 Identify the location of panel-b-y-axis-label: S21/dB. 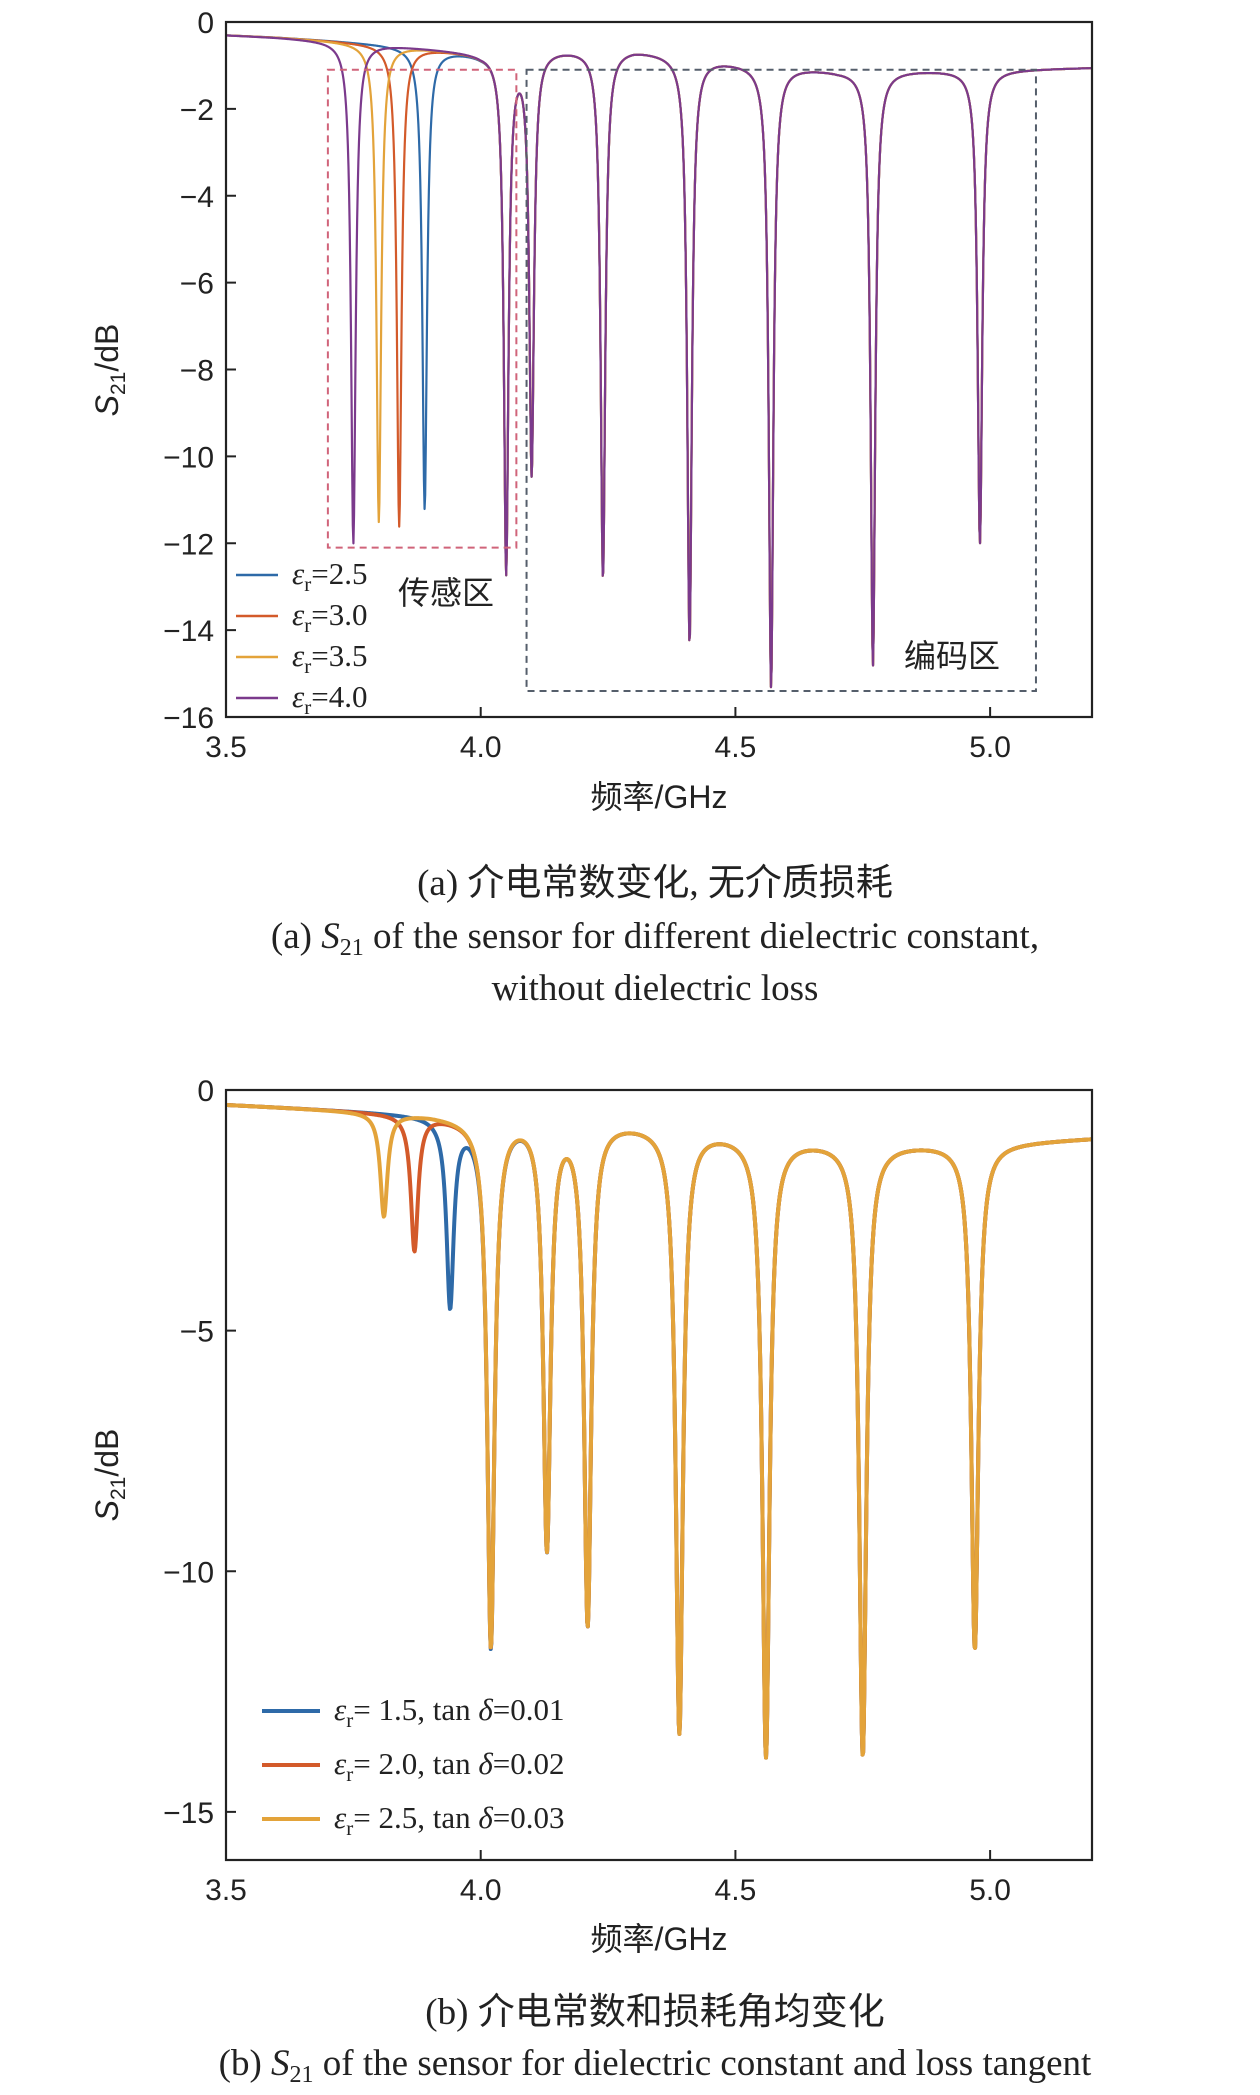
(109, 1475).